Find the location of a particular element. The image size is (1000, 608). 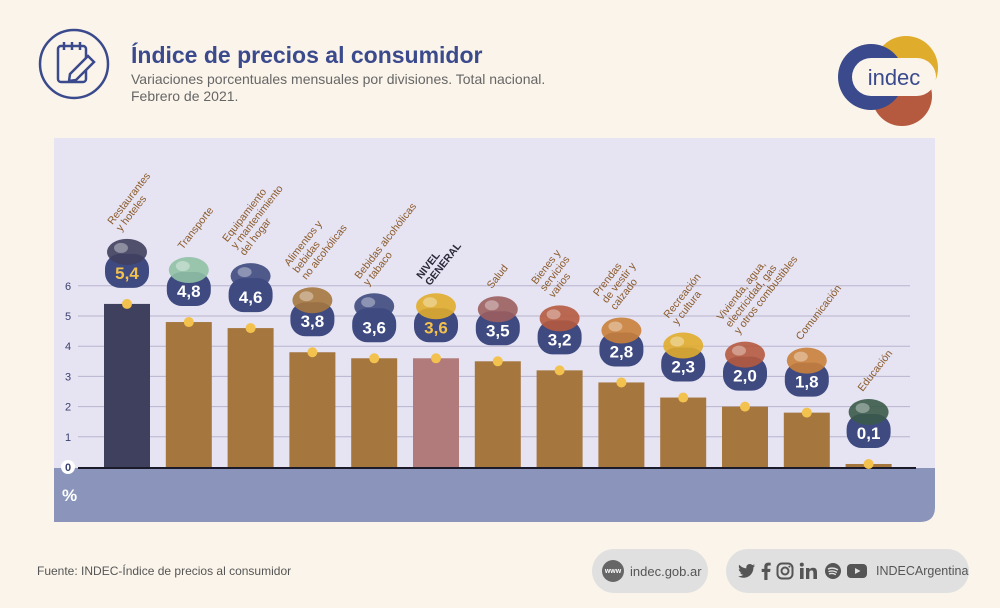

y-tick-label: 4 is located at coordinates (68, 347).